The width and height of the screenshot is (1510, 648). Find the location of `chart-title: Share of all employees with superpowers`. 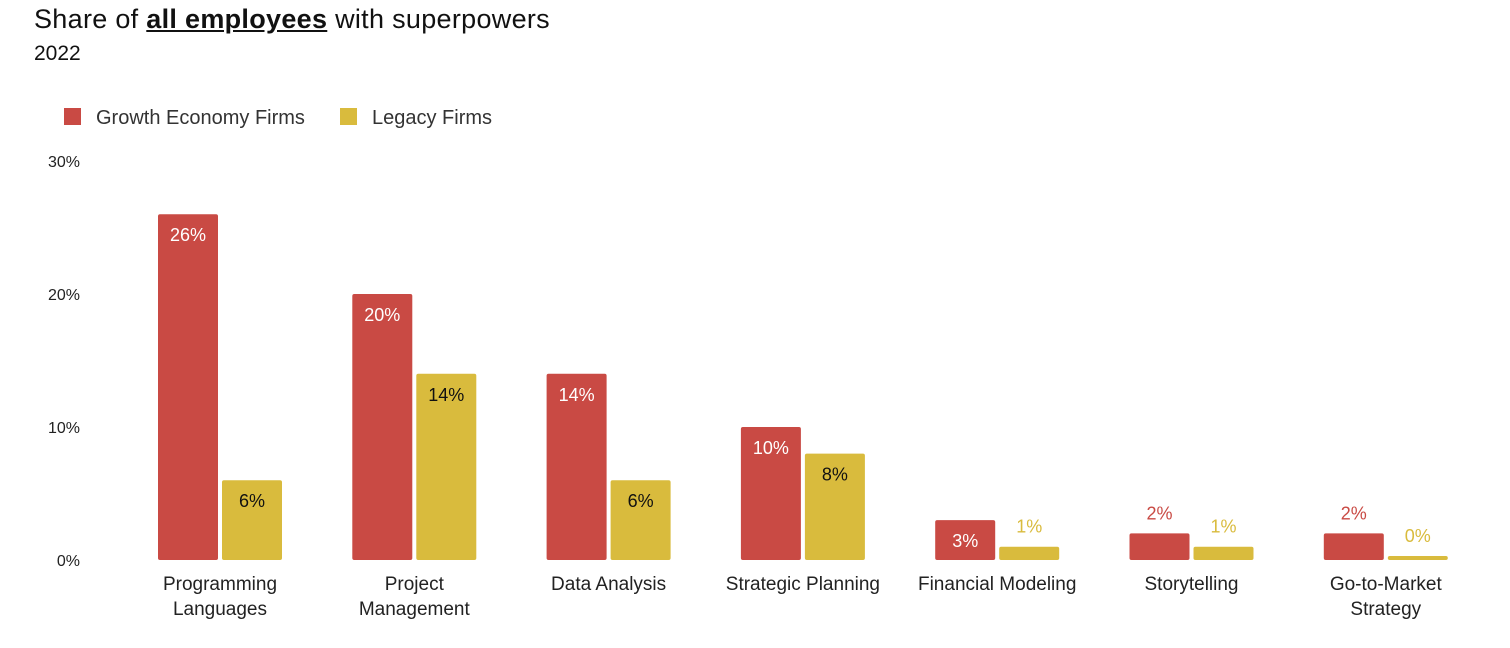

chart-title: Share of all employees with superpowers is located at coordinates (292, 19).